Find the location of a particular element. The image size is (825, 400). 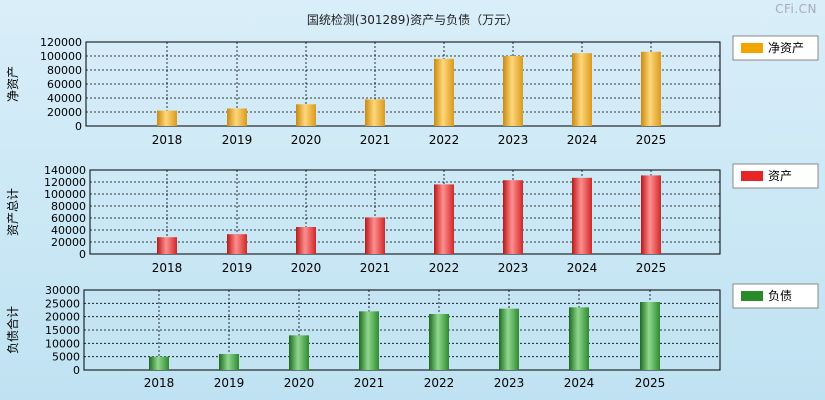

legend-label: 资产 is located at coordinates (780, 176).